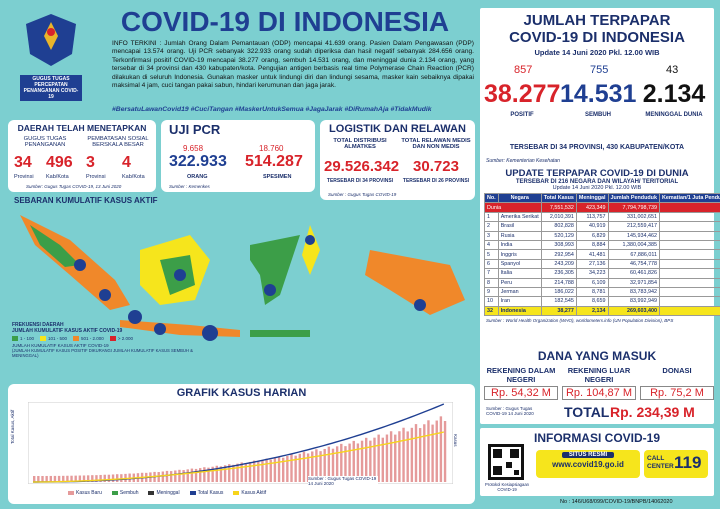  What do you see at coordinates (689, 273) in the screenshot?
I see `cell: 566` at bounding box center [689, 273].